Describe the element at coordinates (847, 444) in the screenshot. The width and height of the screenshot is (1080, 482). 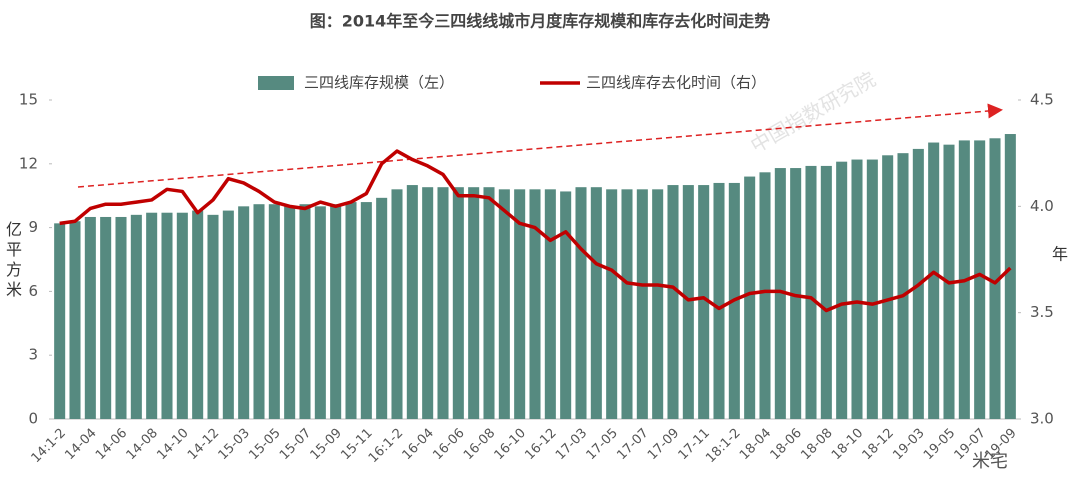
I see `x-tick-label: 18-10` at that location.